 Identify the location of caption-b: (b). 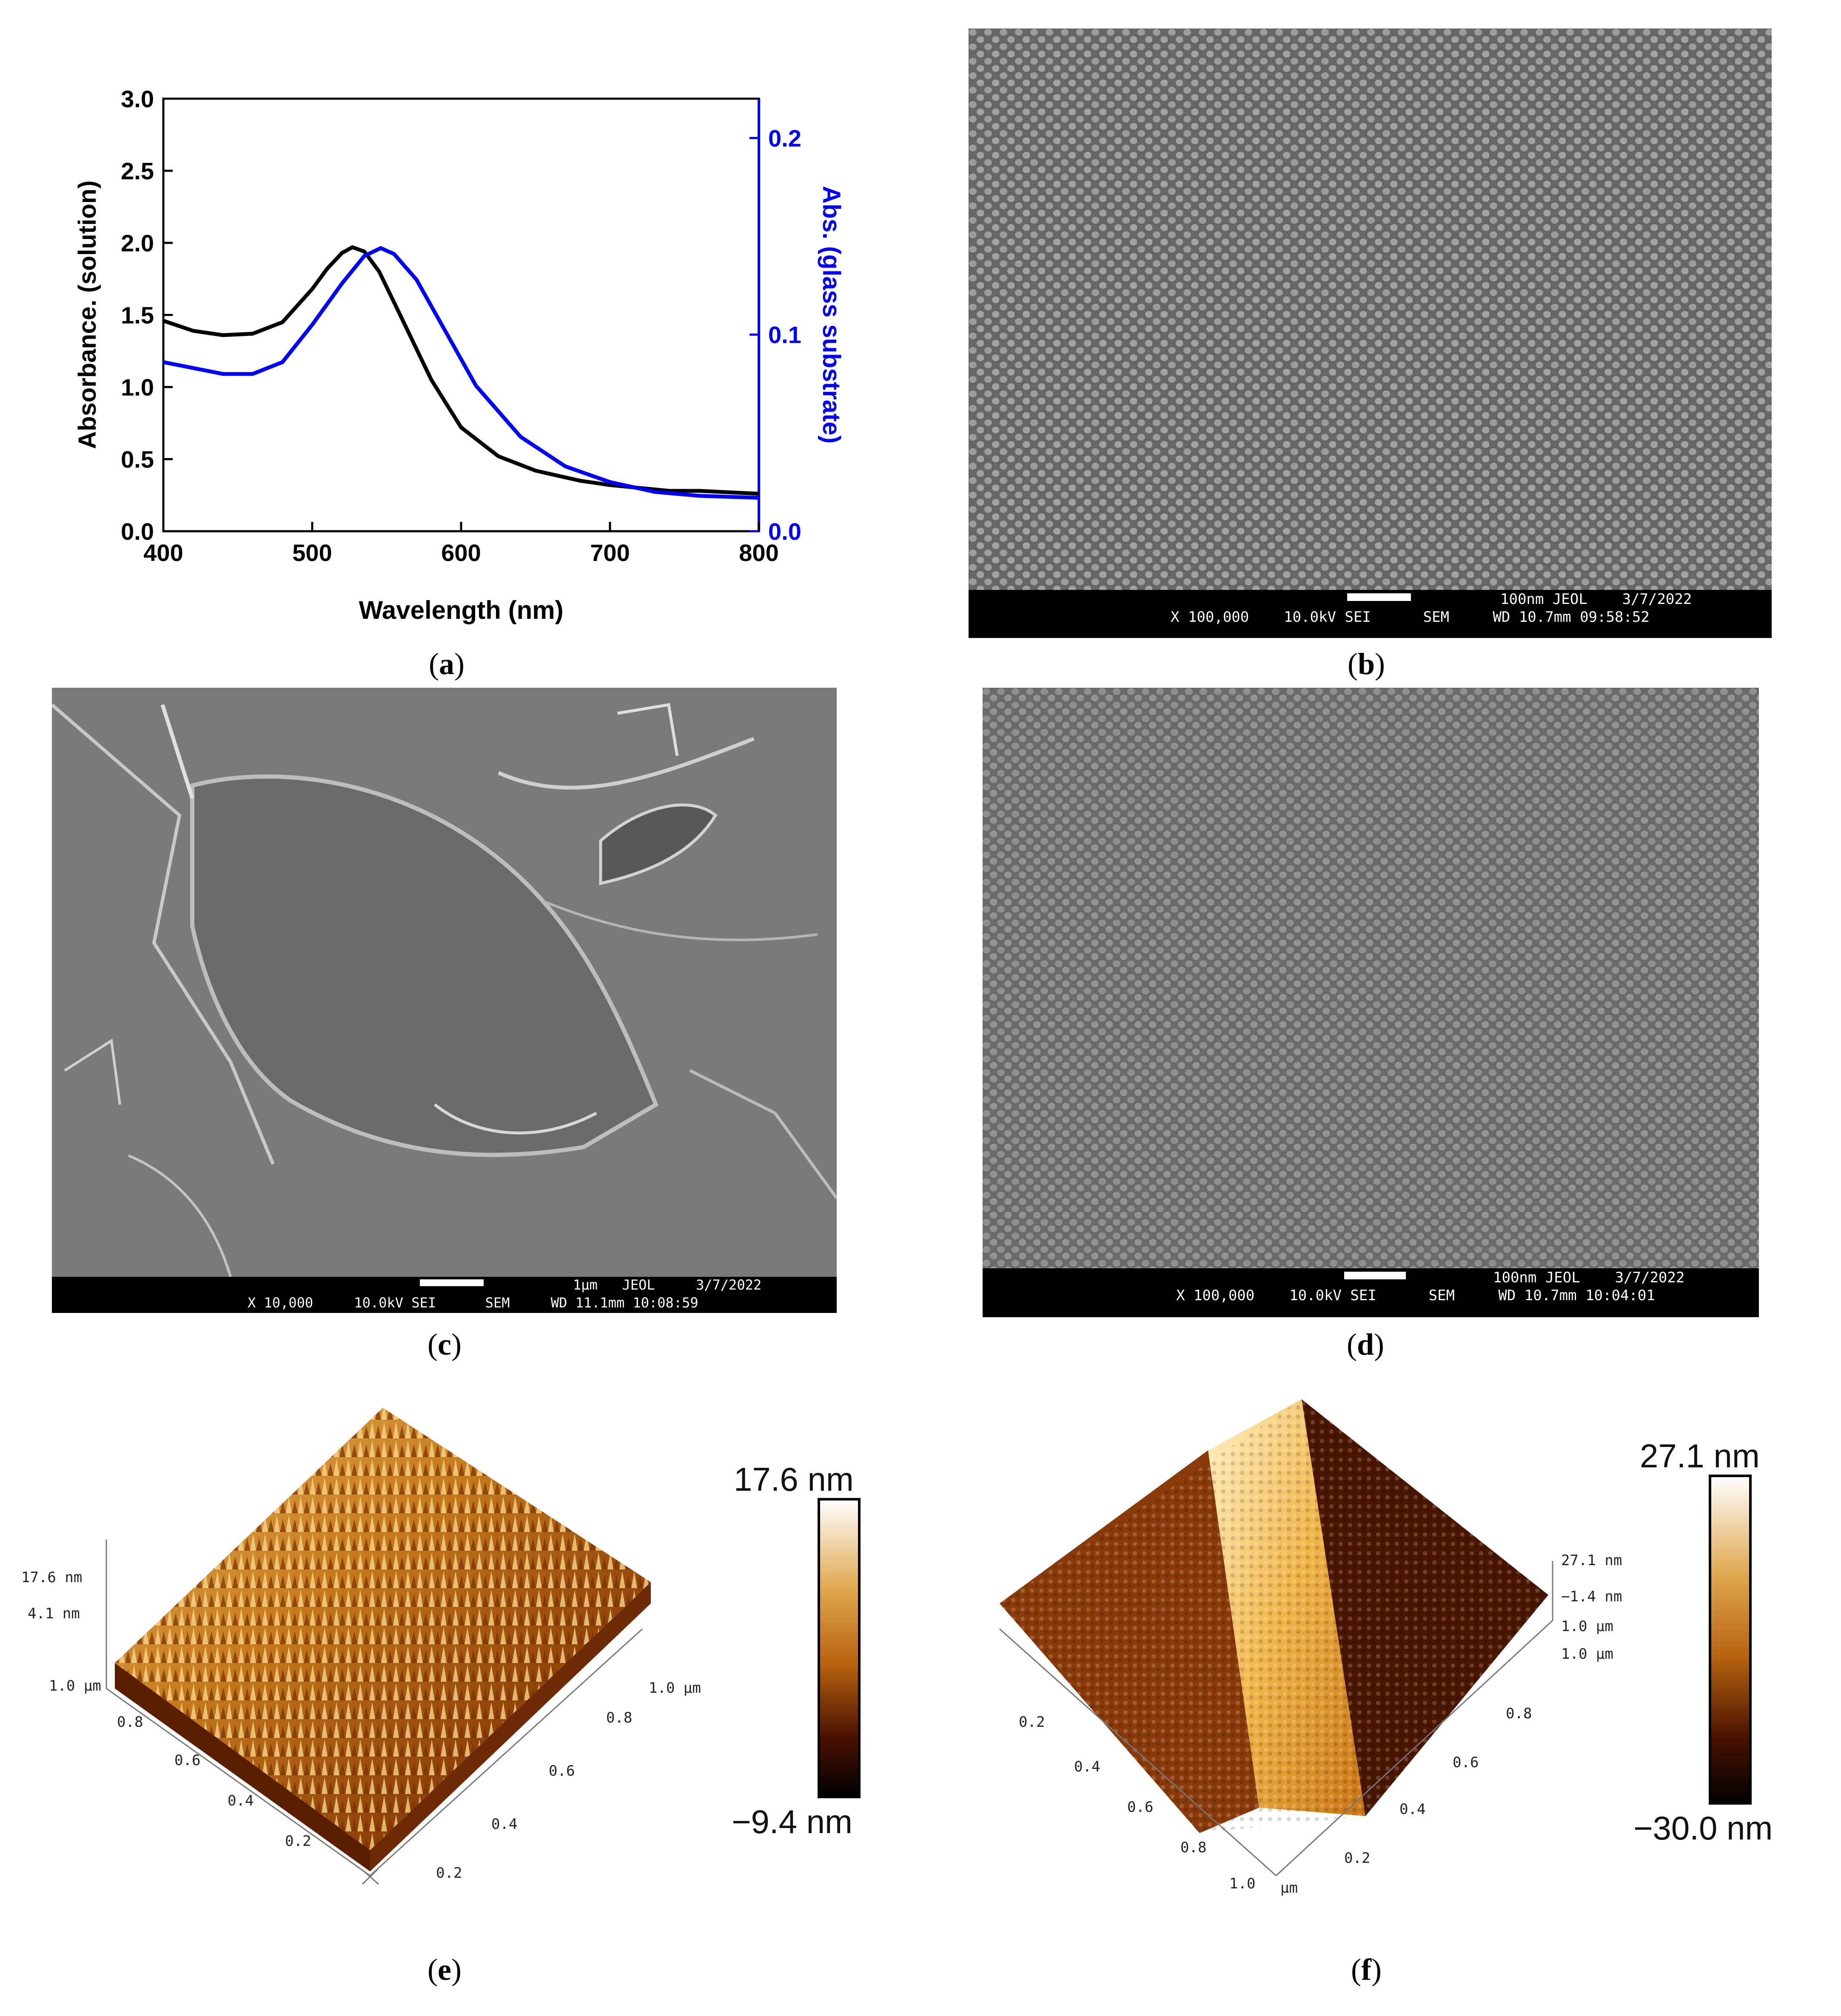
(1366, 664).